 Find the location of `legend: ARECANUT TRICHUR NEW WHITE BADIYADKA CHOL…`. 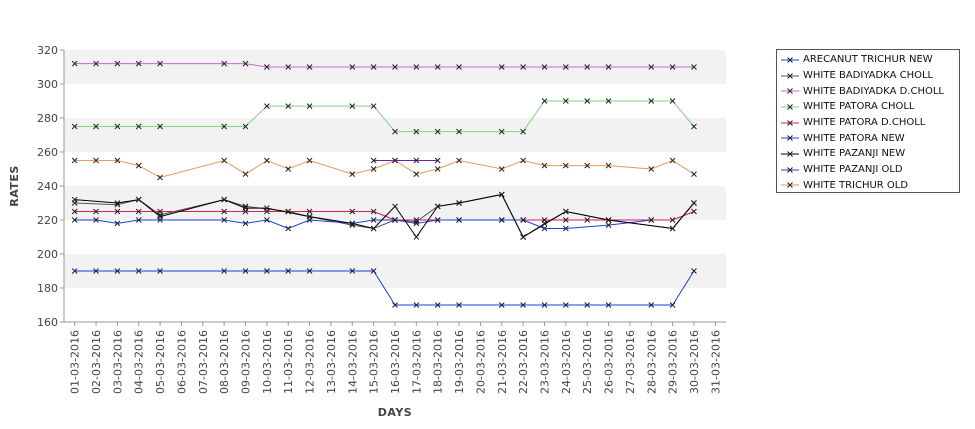

legend: ARECANUT TRICHUR NEW WHITE BADIYADKA CHOL… is located at coordinates (868, 121).